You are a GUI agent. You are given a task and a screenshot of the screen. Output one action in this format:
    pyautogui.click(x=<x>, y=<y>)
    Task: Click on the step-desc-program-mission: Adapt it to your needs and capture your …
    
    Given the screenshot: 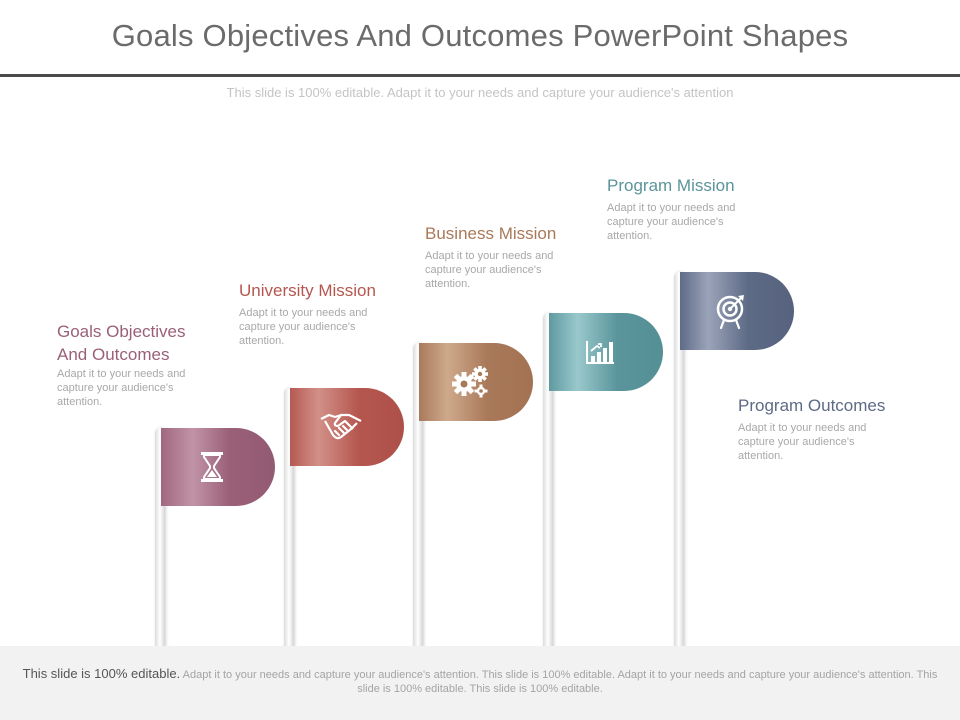 What is the action you would take?
    pyautogui.click(x=671, y=222)
    